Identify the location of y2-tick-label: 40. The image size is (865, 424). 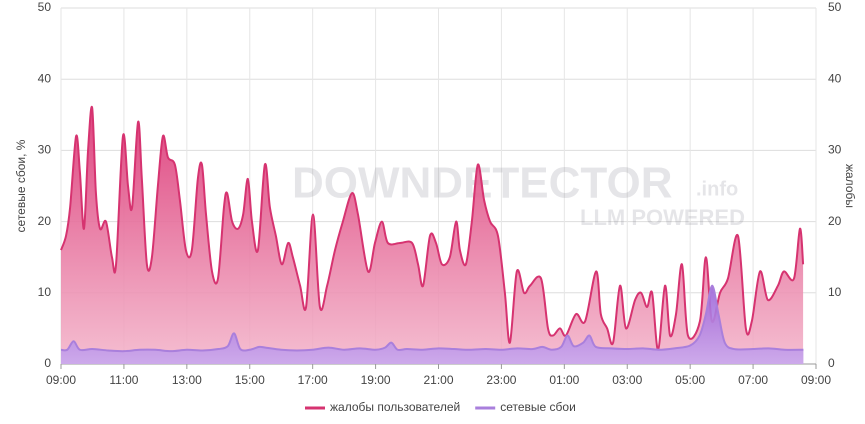
(835, 78).